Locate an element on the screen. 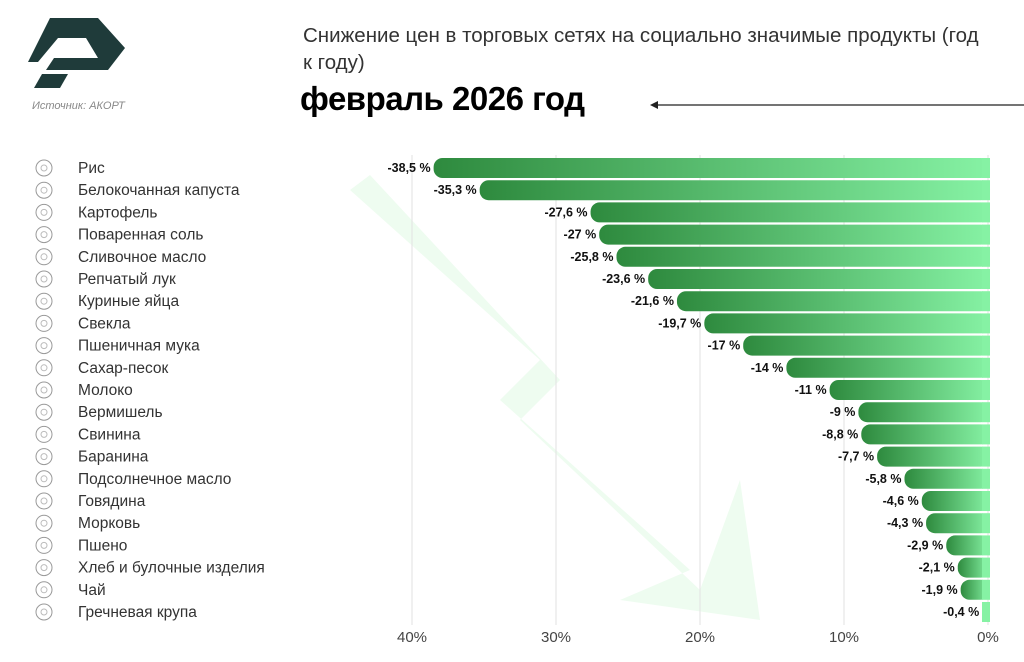 The width and height of the screenshot is (1024, 662). category-label: Морковь is located at coordinates (109, 523).